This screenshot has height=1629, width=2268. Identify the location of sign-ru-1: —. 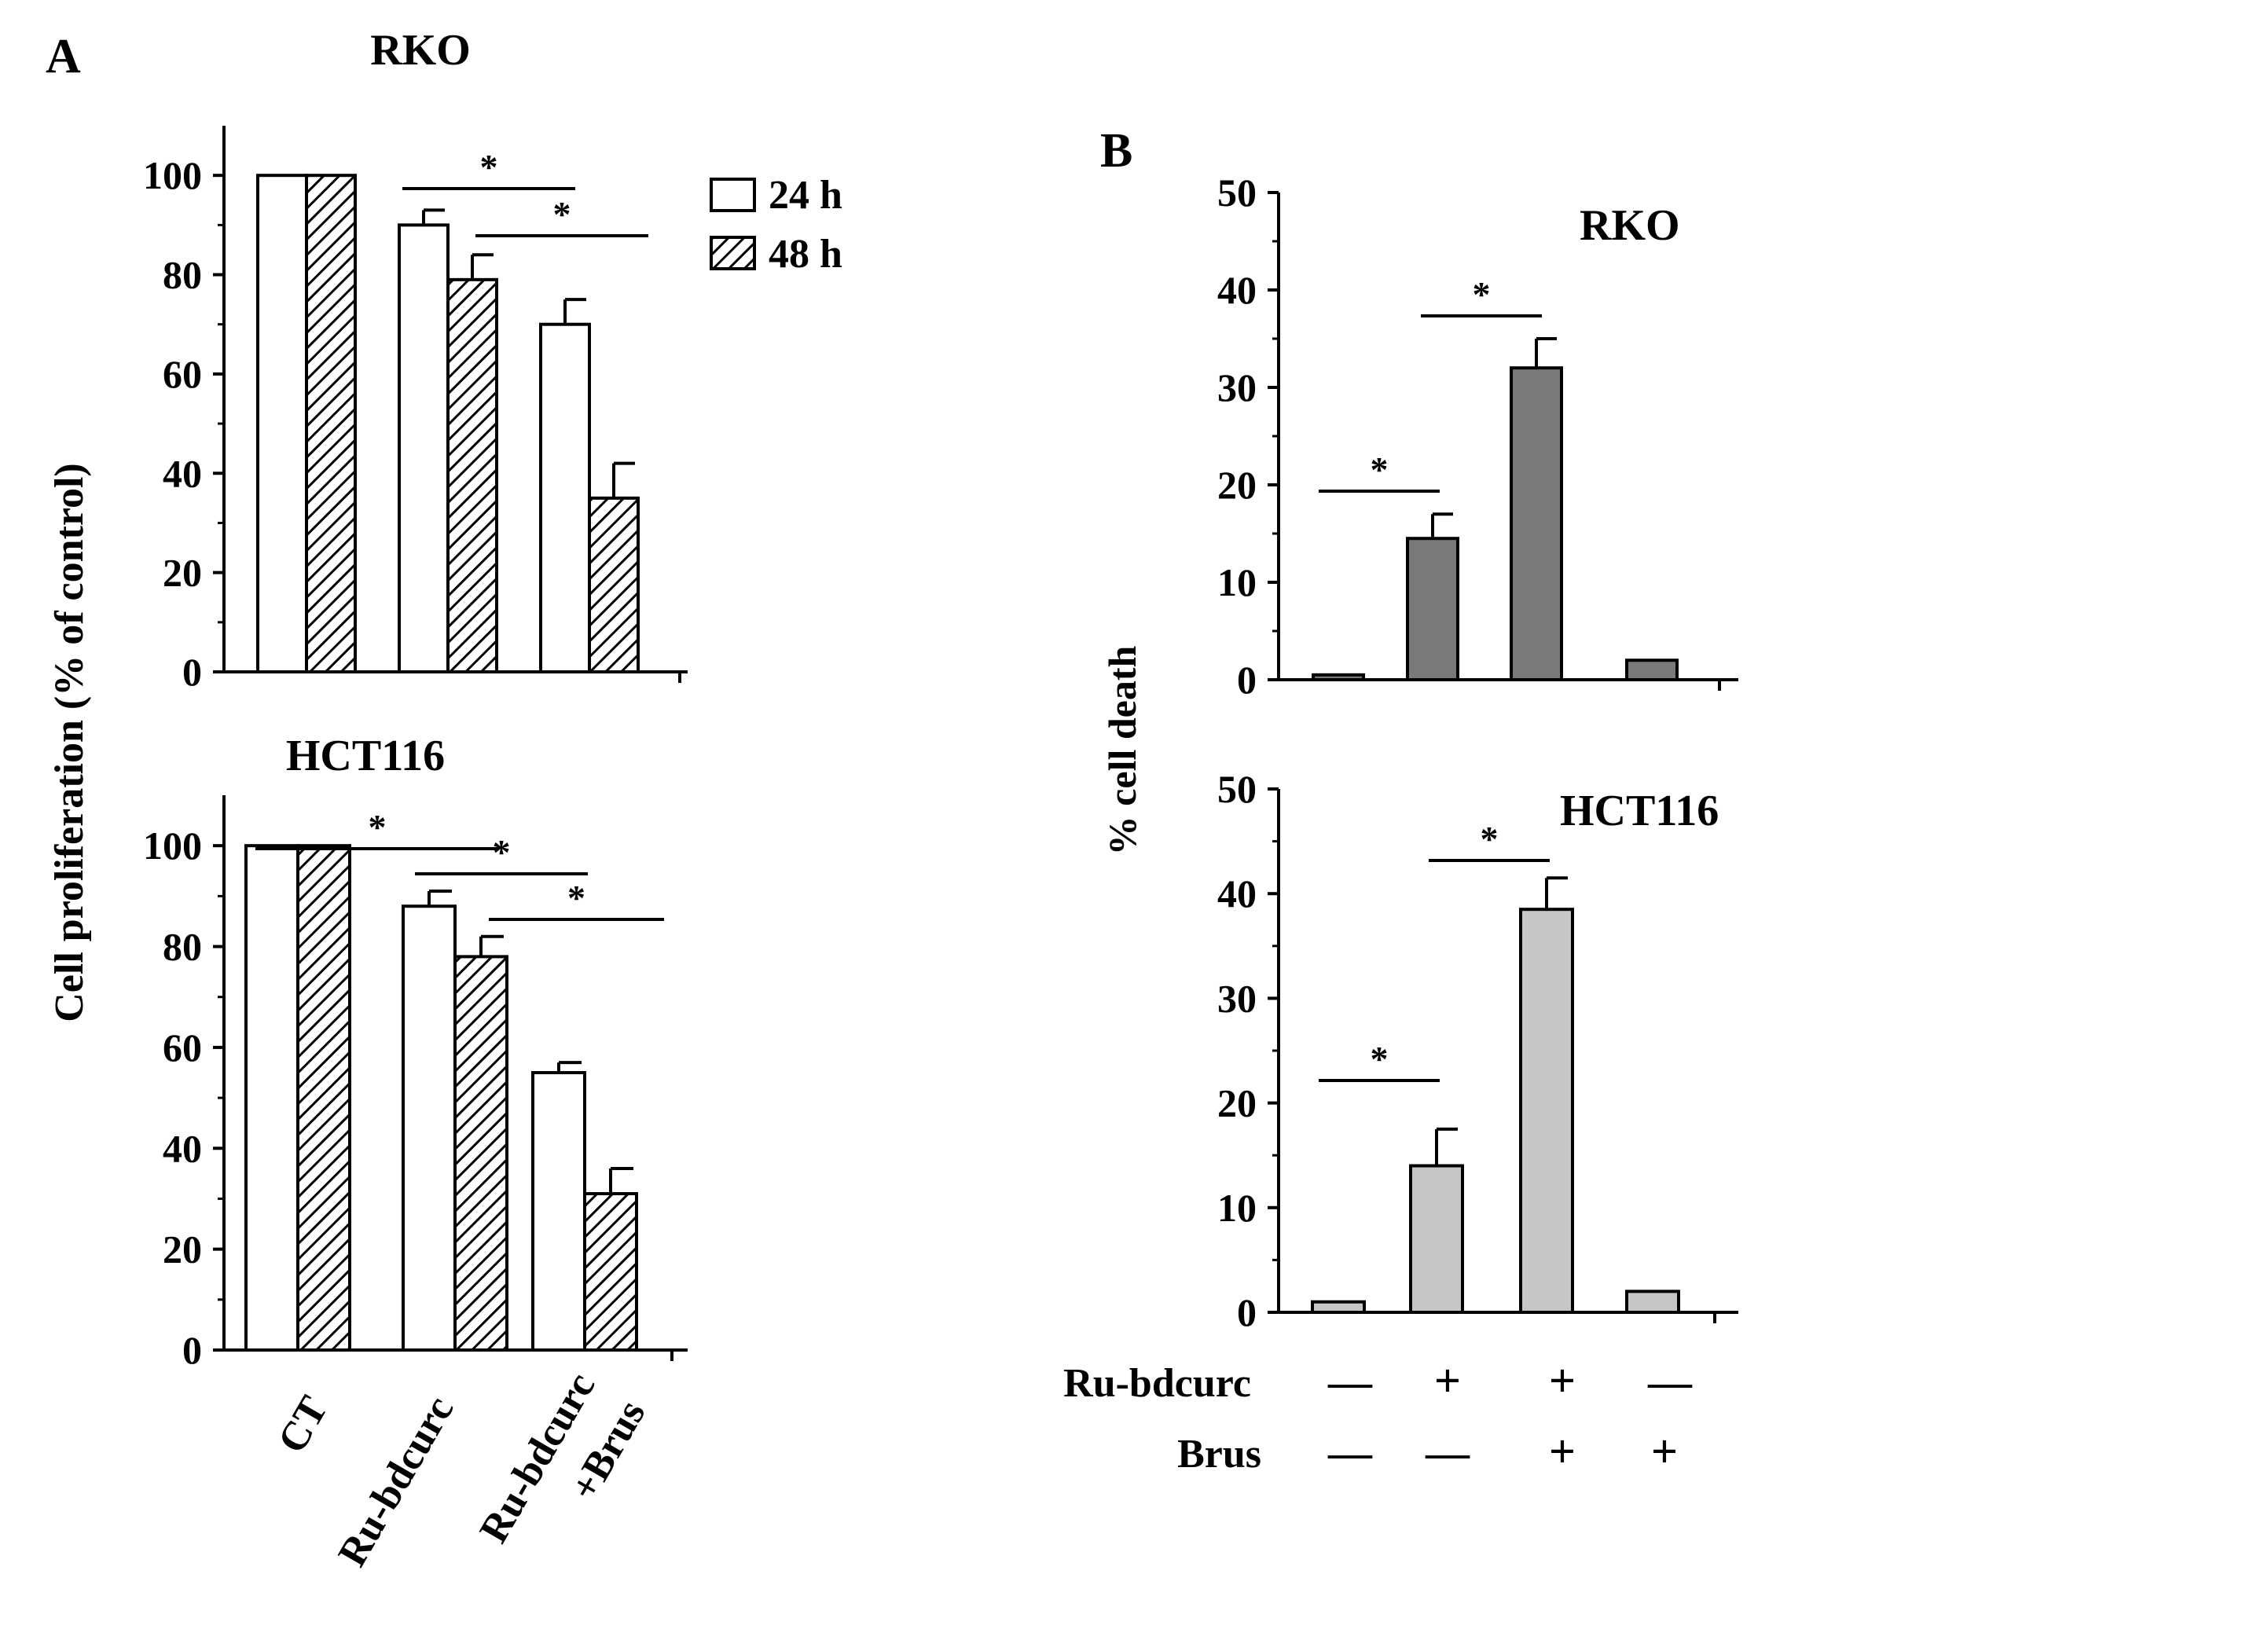
(1350, 1382).